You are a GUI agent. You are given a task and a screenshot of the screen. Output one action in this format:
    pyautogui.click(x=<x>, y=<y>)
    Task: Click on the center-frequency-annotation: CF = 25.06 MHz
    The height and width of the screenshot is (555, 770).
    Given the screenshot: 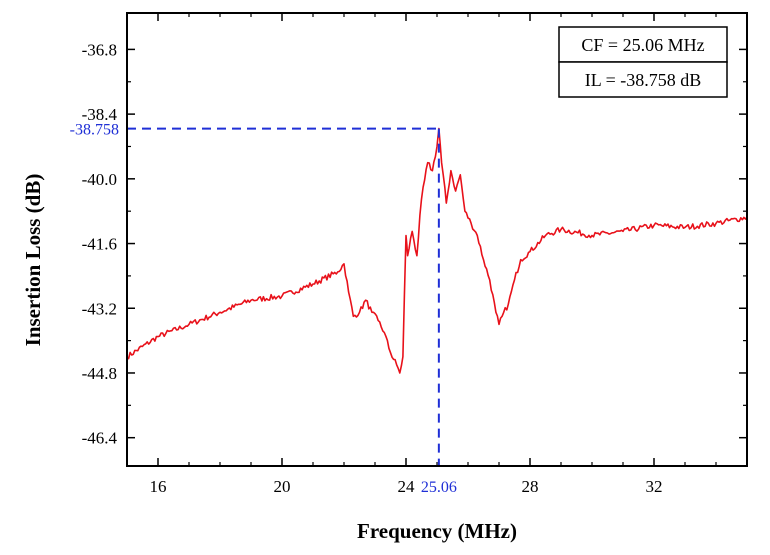 What is the action you would take?
    pyautogui.click(x=642, y=45)
    